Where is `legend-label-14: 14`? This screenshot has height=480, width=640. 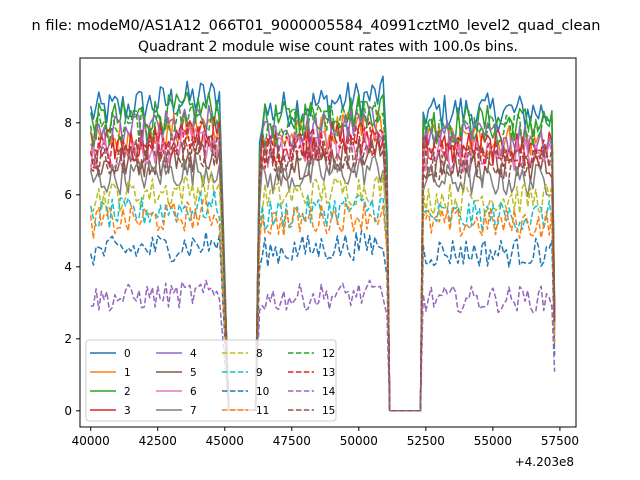
legend-label-14: 14 is located at coordinates (329, 392).